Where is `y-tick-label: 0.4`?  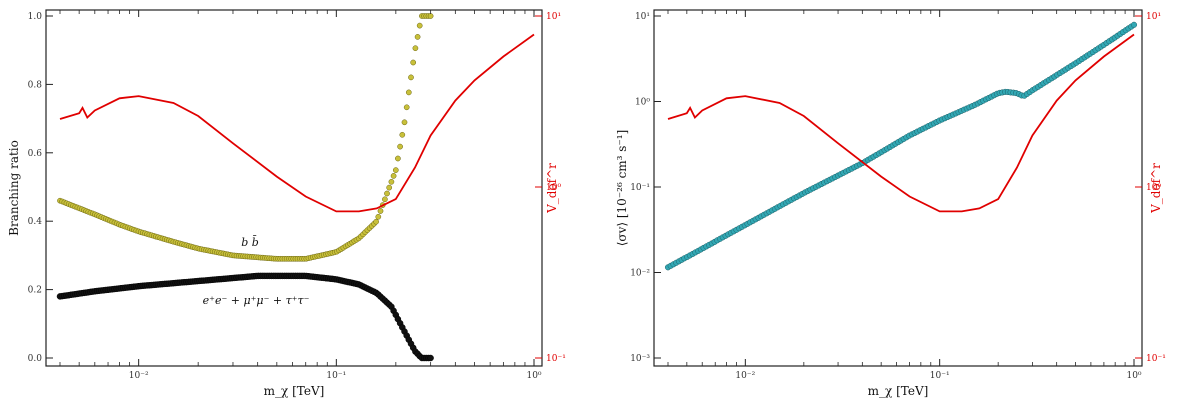
y-tick-label: 0.4 is located at coordinates (35, 222).